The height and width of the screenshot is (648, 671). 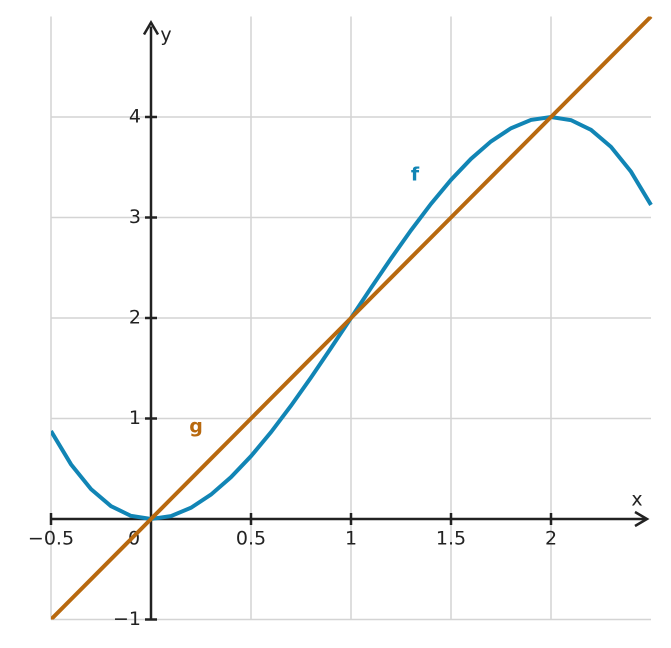 I want to click on x-axis-label: x, so click(x=636, y=500).